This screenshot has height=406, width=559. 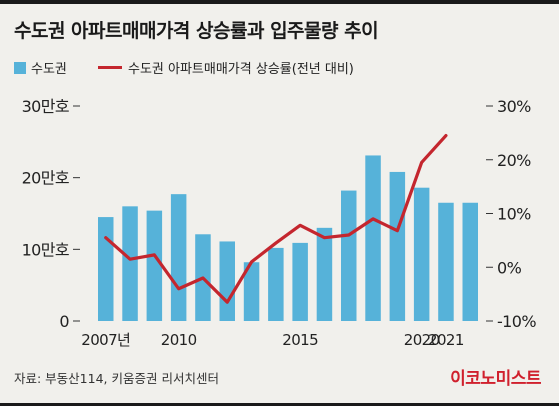 What do you see at coordinates (154, 265) in the screenshot?
I see `bar-2009` at bounding box center [154, 265].